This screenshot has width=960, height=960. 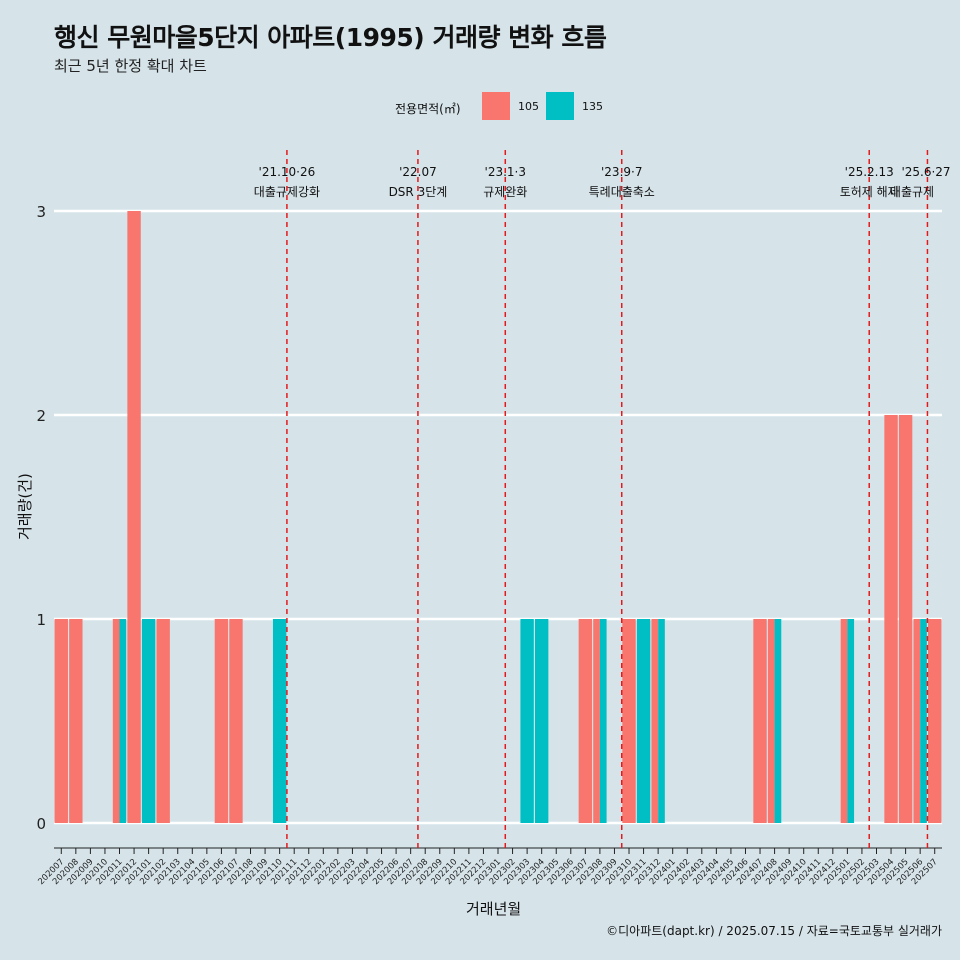 What do you see at coordinates (622, 192) in the screenshot?
I see `annotation-label: 특례대출축소` at bounding box center [622, 192].